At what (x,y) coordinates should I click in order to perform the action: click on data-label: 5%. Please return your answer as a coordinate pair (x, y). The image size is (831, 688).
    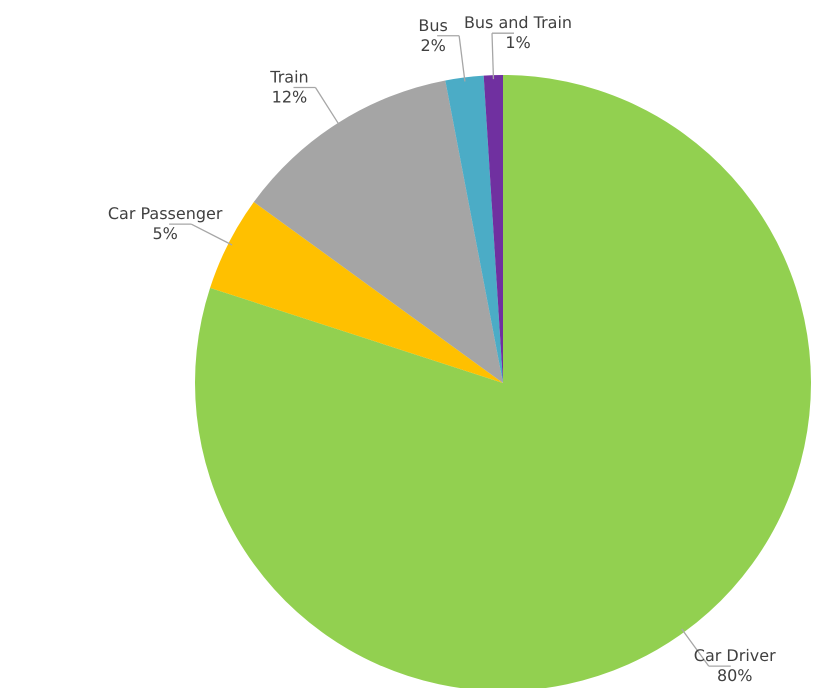
    Looking at the image, I should click on (165, 234).